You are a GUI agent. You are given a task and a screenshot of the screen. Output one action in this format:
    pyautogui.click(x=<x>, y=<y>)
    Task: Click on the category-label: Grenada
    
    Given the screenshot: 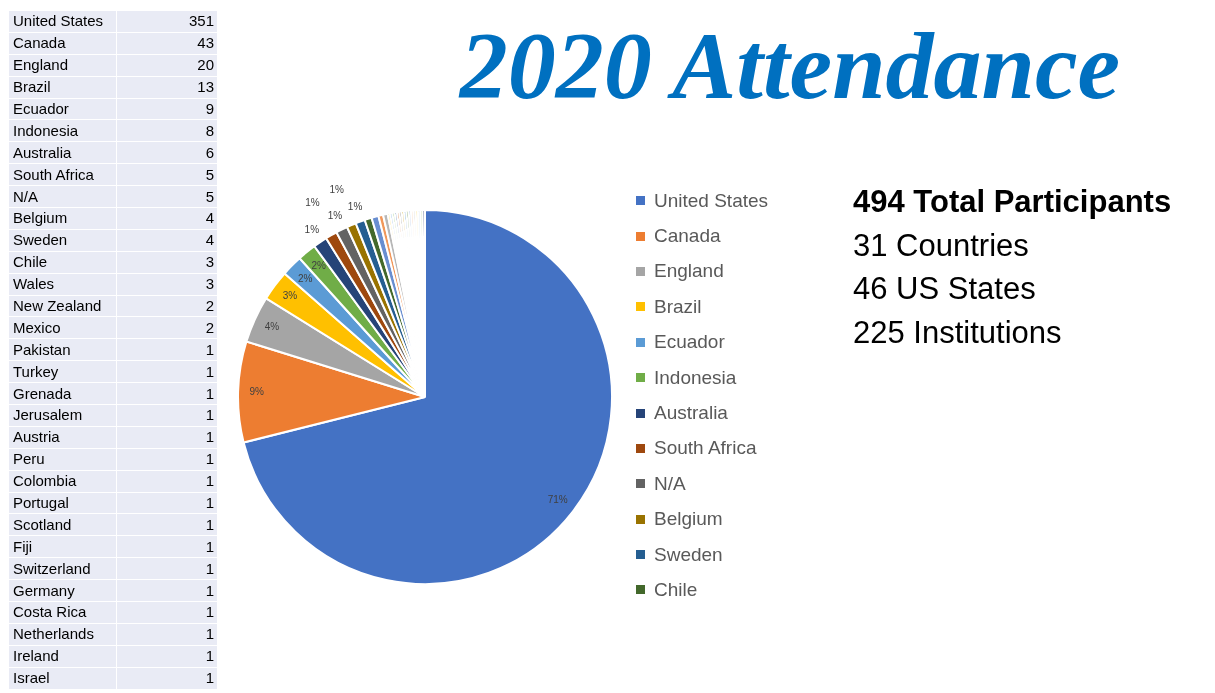 What is the action you would take?
    pyautogui.click(x=62, y=393)
    